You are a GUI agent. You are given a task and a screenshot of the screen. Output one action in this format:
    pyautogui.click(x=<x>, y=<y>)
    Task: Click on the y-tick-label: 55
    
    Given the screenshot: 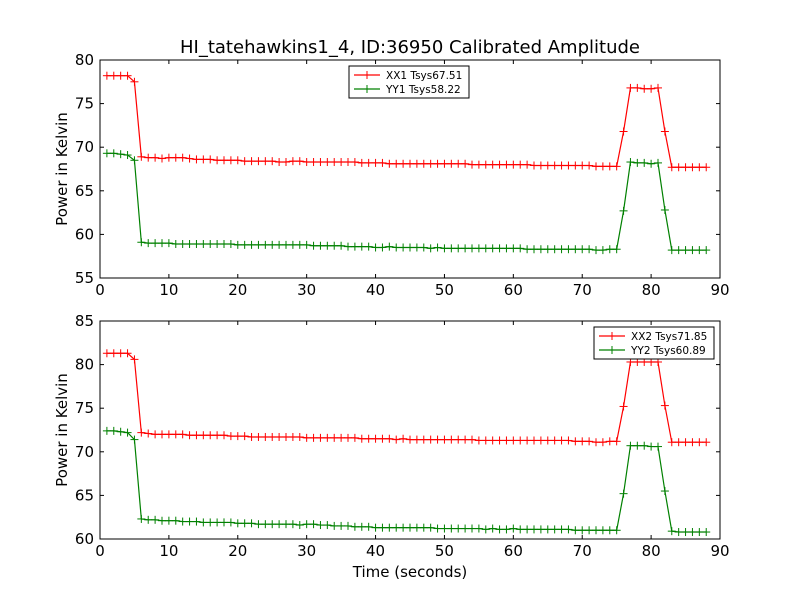 What is the action you would take?
    pyautogui.click(x=84, y=278)
    